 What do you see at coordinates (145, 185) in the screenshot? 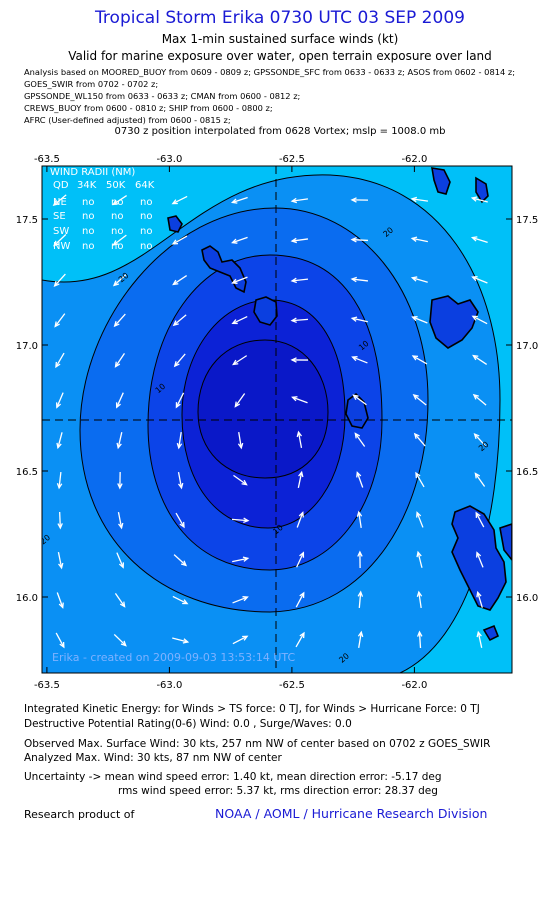
I see `wind-radii-col-64k: 64K` at bounding box center [145, 185].